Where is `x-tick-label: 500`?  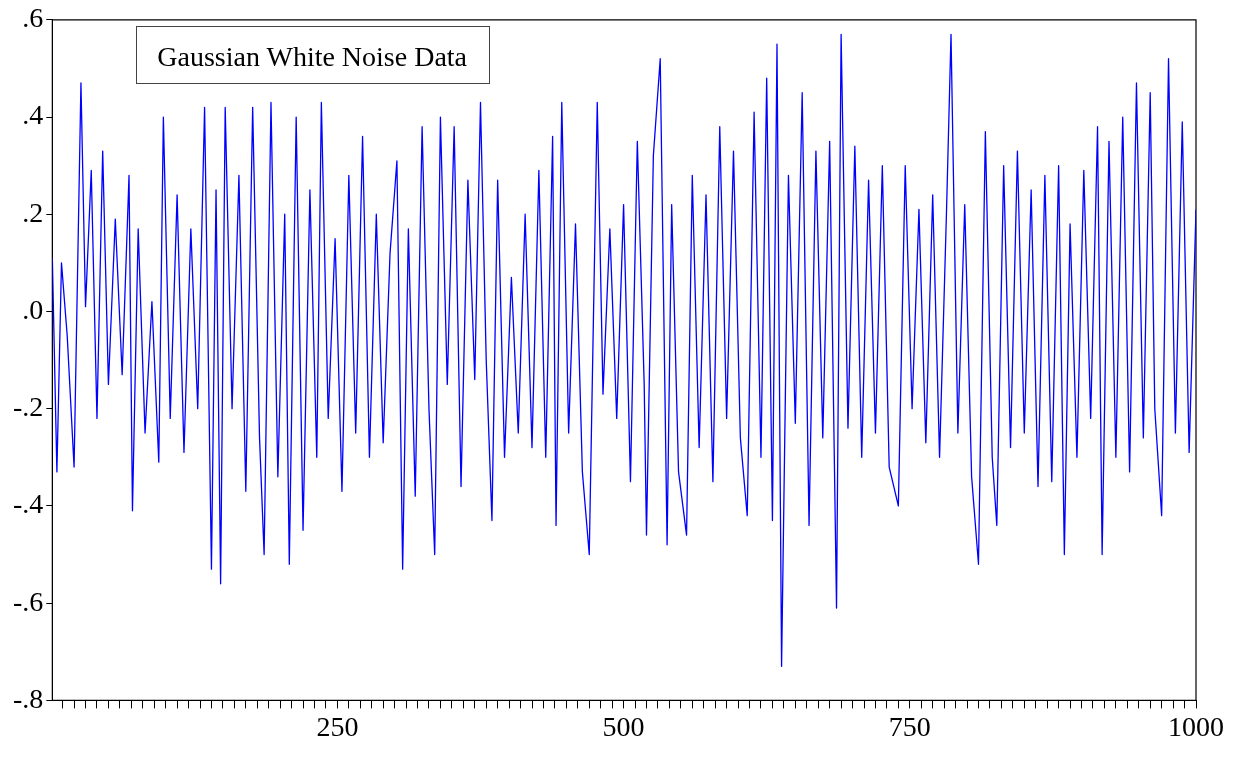 x-tick-label: 500 is located at coordinates (623, 726).